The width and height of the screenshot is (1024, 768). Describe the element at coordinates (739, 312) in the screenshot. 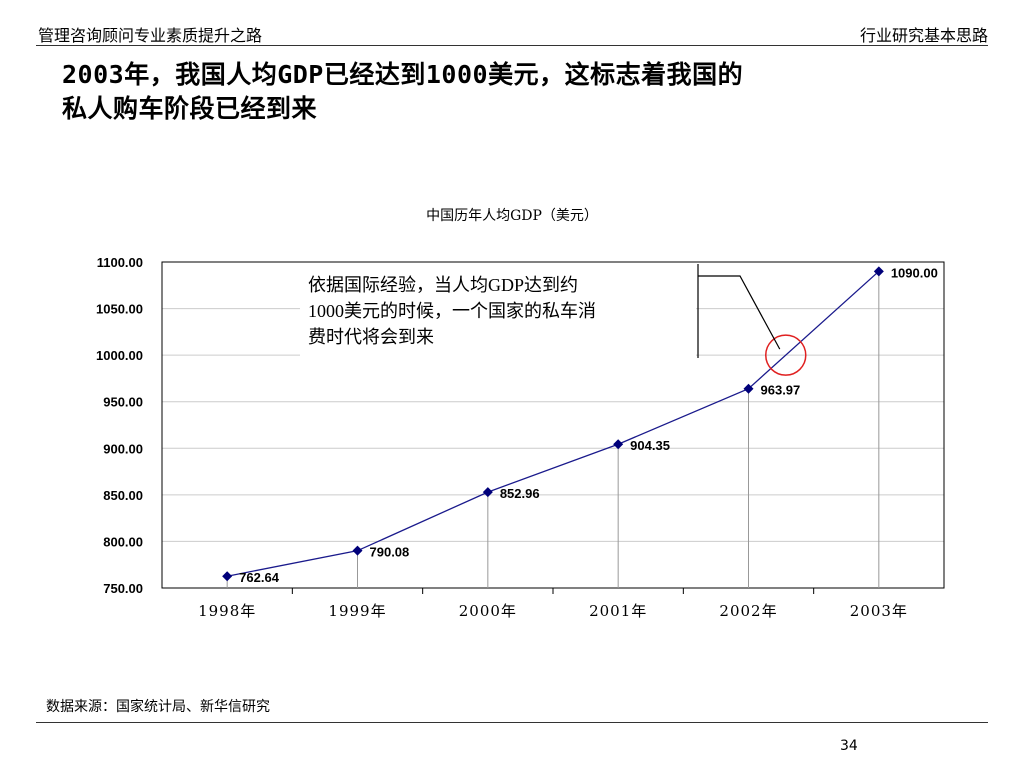

I see `callout-leader-line` at that location.